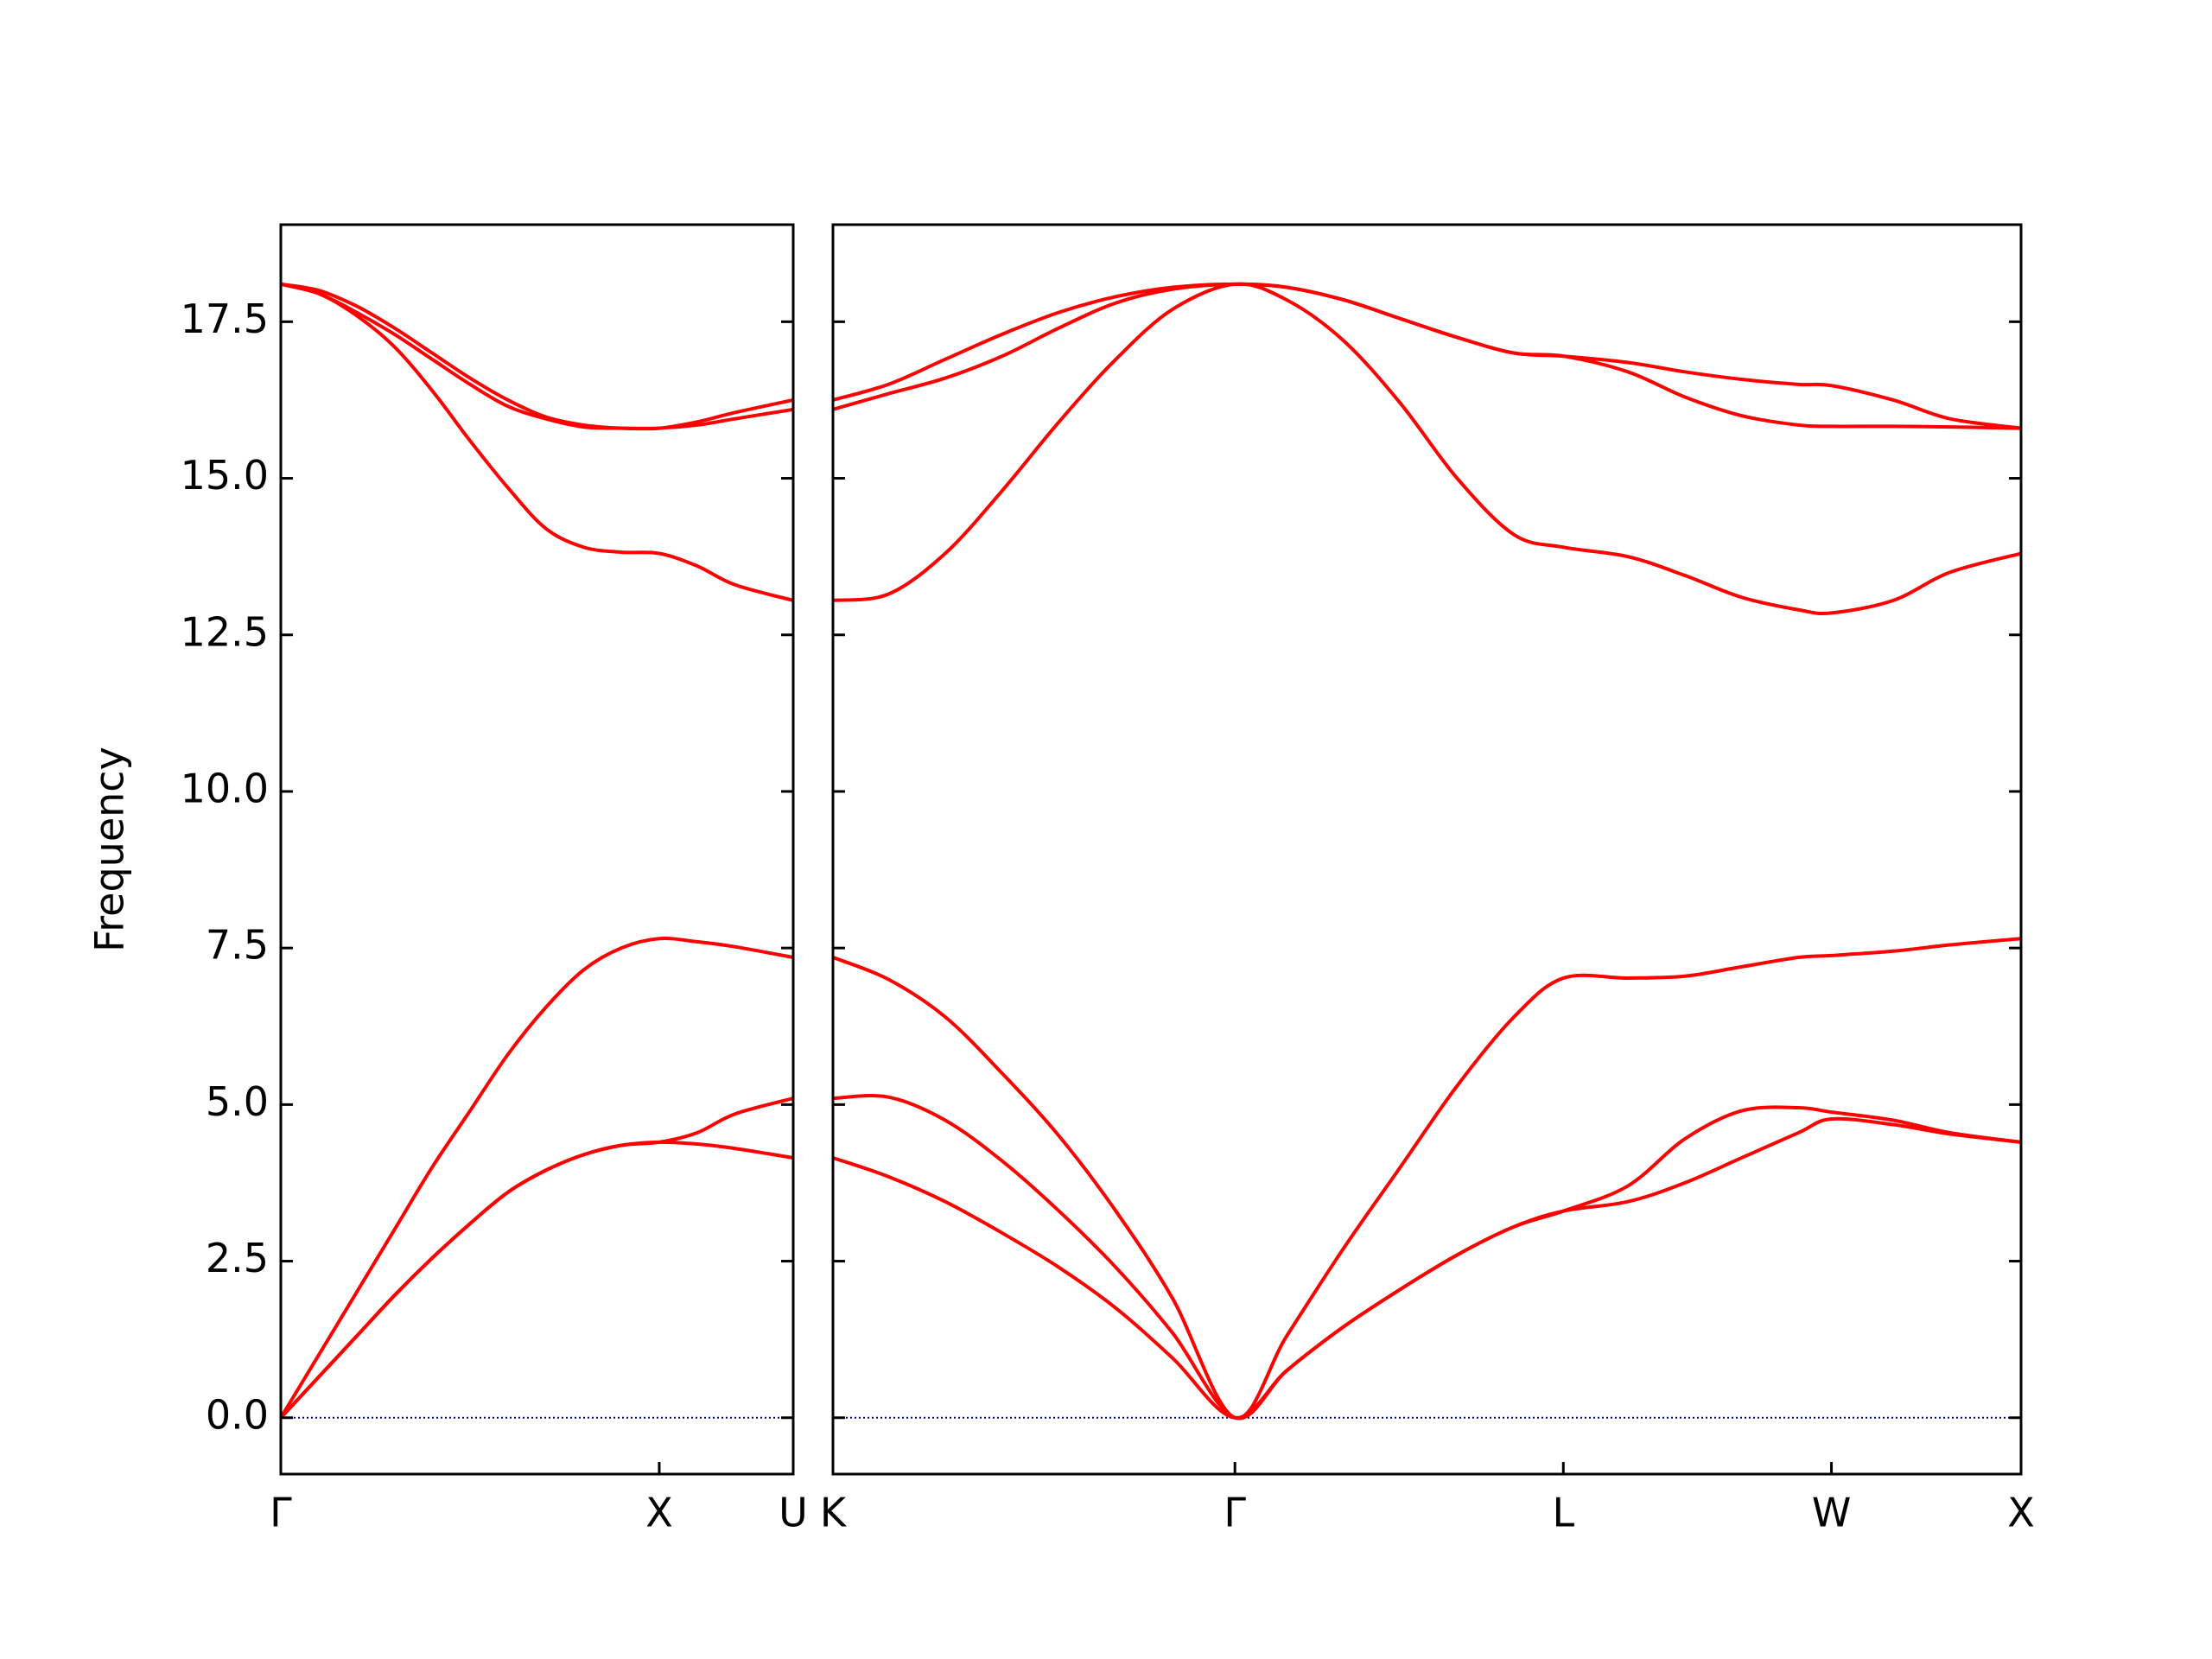 The image size is (2212, 1659). What do you see at coordinates (834, 1513) in the screenshot?
I see `x-tick-label: K` at bounding box center [834, 1513].